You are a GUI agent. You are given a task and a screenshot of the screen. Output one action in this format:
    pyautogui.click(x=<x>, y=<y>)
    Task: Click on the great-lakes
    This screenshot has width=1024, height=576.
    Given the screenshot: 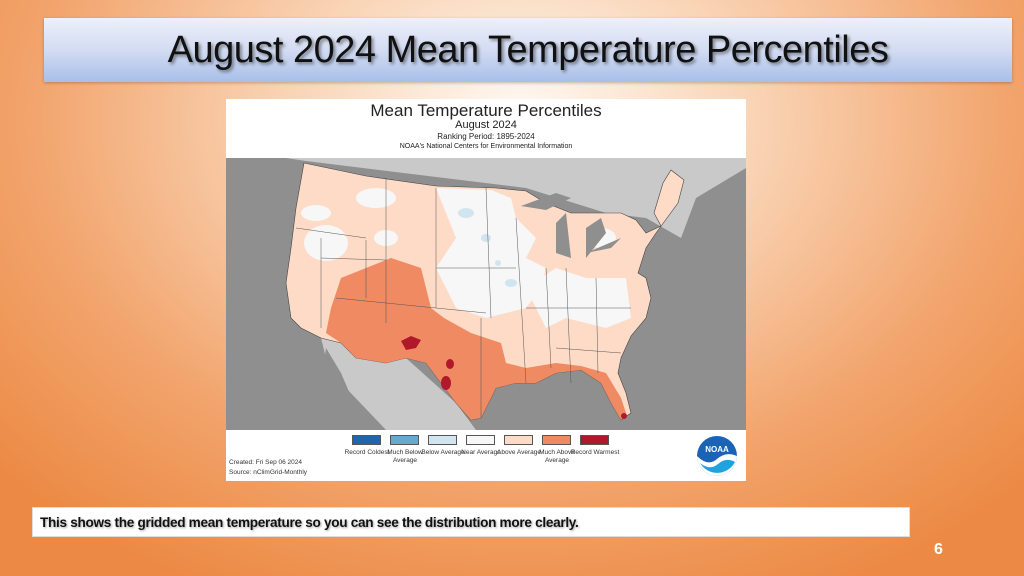 What is the action you would take?
    pyautogui.click(x=571, y=225)
    